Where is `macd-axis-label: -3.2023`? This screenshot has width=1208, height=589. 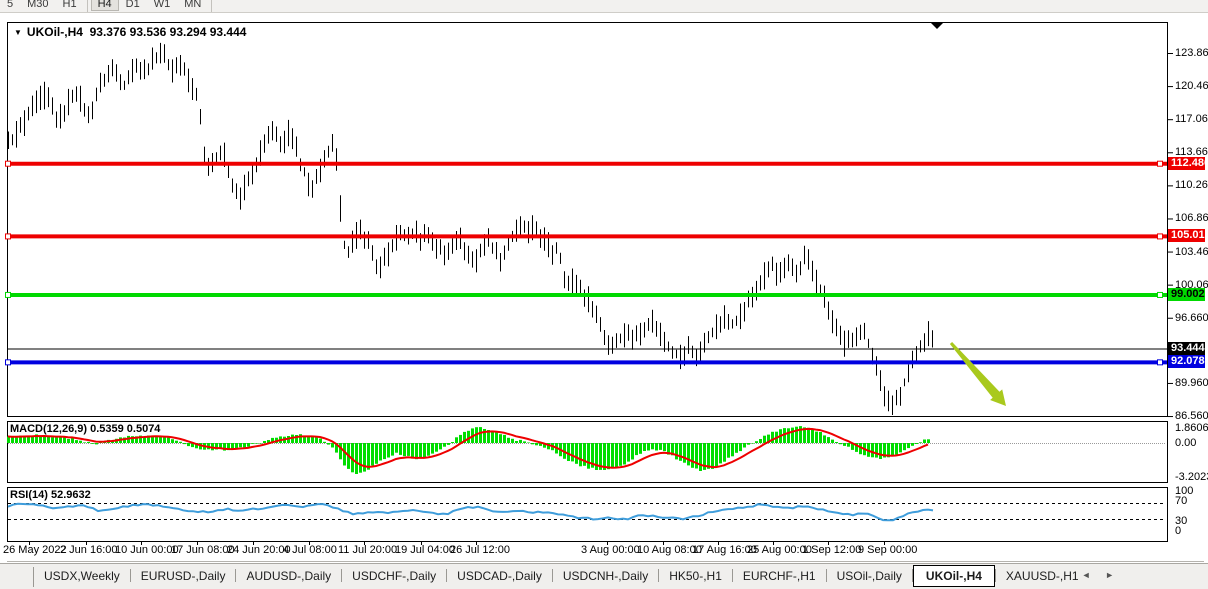
macd-axis-label: -3.2023 is located at coordinates (1191, 477).